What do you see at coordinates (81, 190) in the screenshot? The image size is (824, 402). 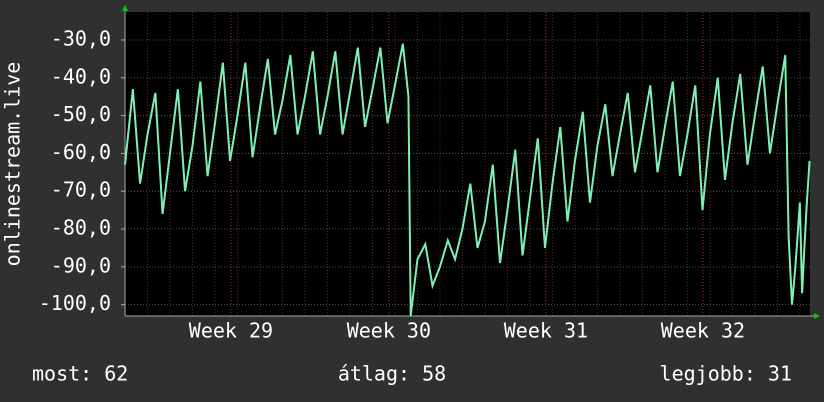 I see `y-tick-label: -70,0` at bounding box center [81, 190].